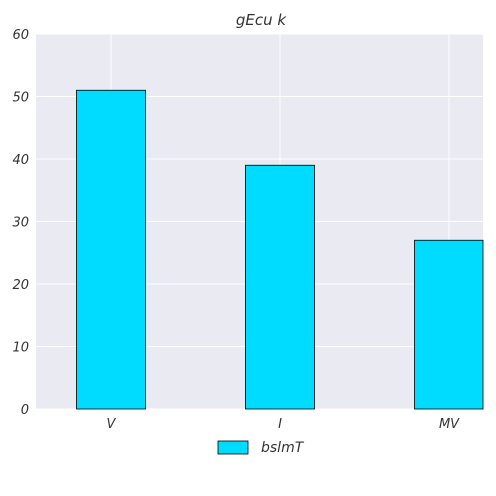  Describe the element at coordinates (112, 424) in the screenshot. I see `x-tick-label: V` at that location.